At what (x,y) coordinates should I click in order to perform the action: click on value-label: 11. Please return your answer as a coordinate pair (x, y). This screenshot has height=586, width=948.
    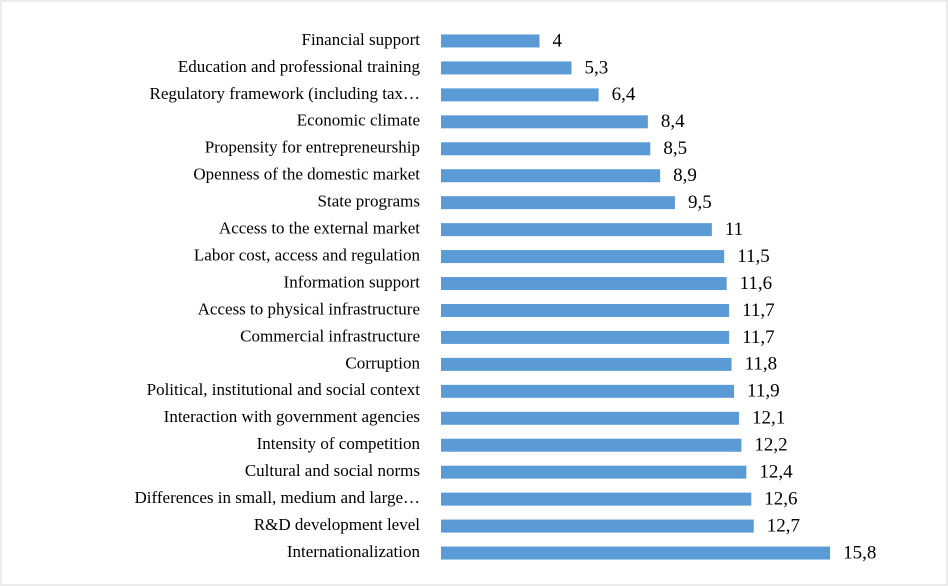
    Looking at the image, I should click on (734, 229).